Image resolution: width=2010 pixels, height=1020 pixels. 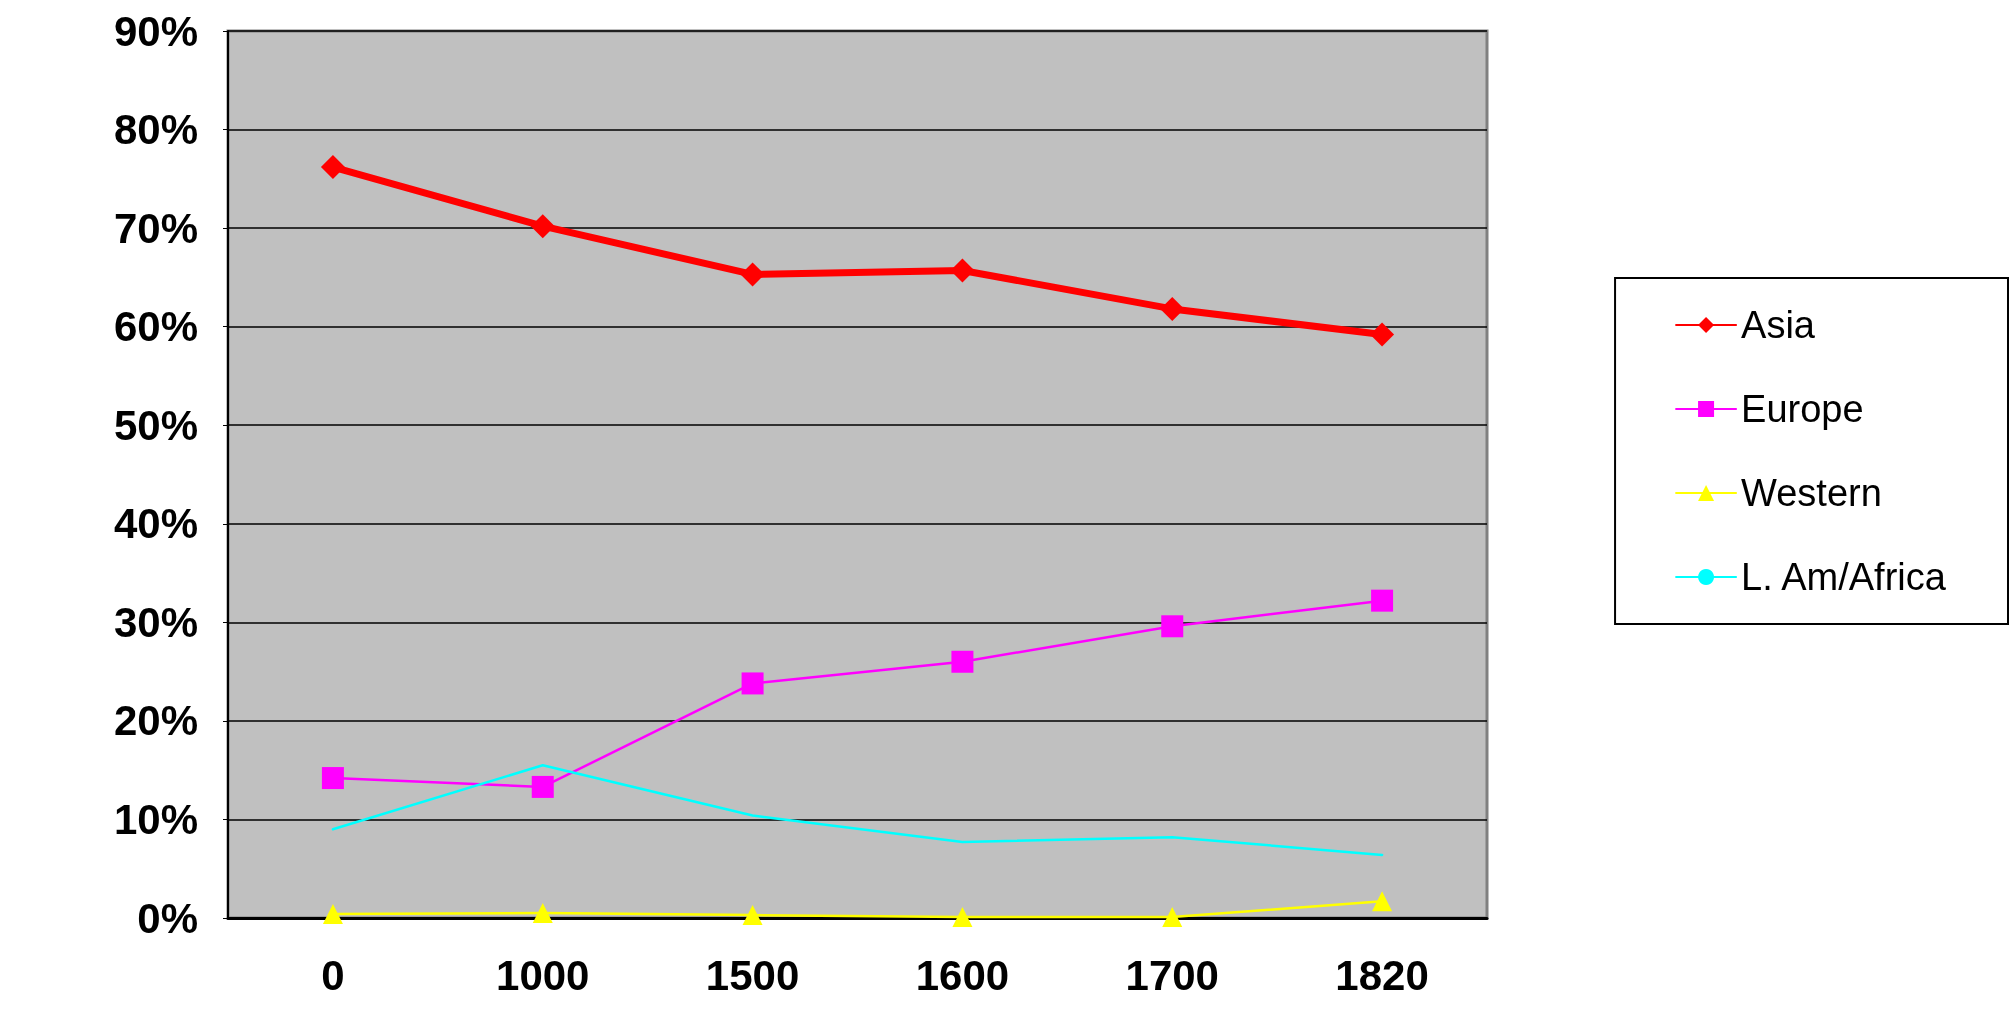 I want to click on x-tick-label: 1500, so click(x=752, y=975).